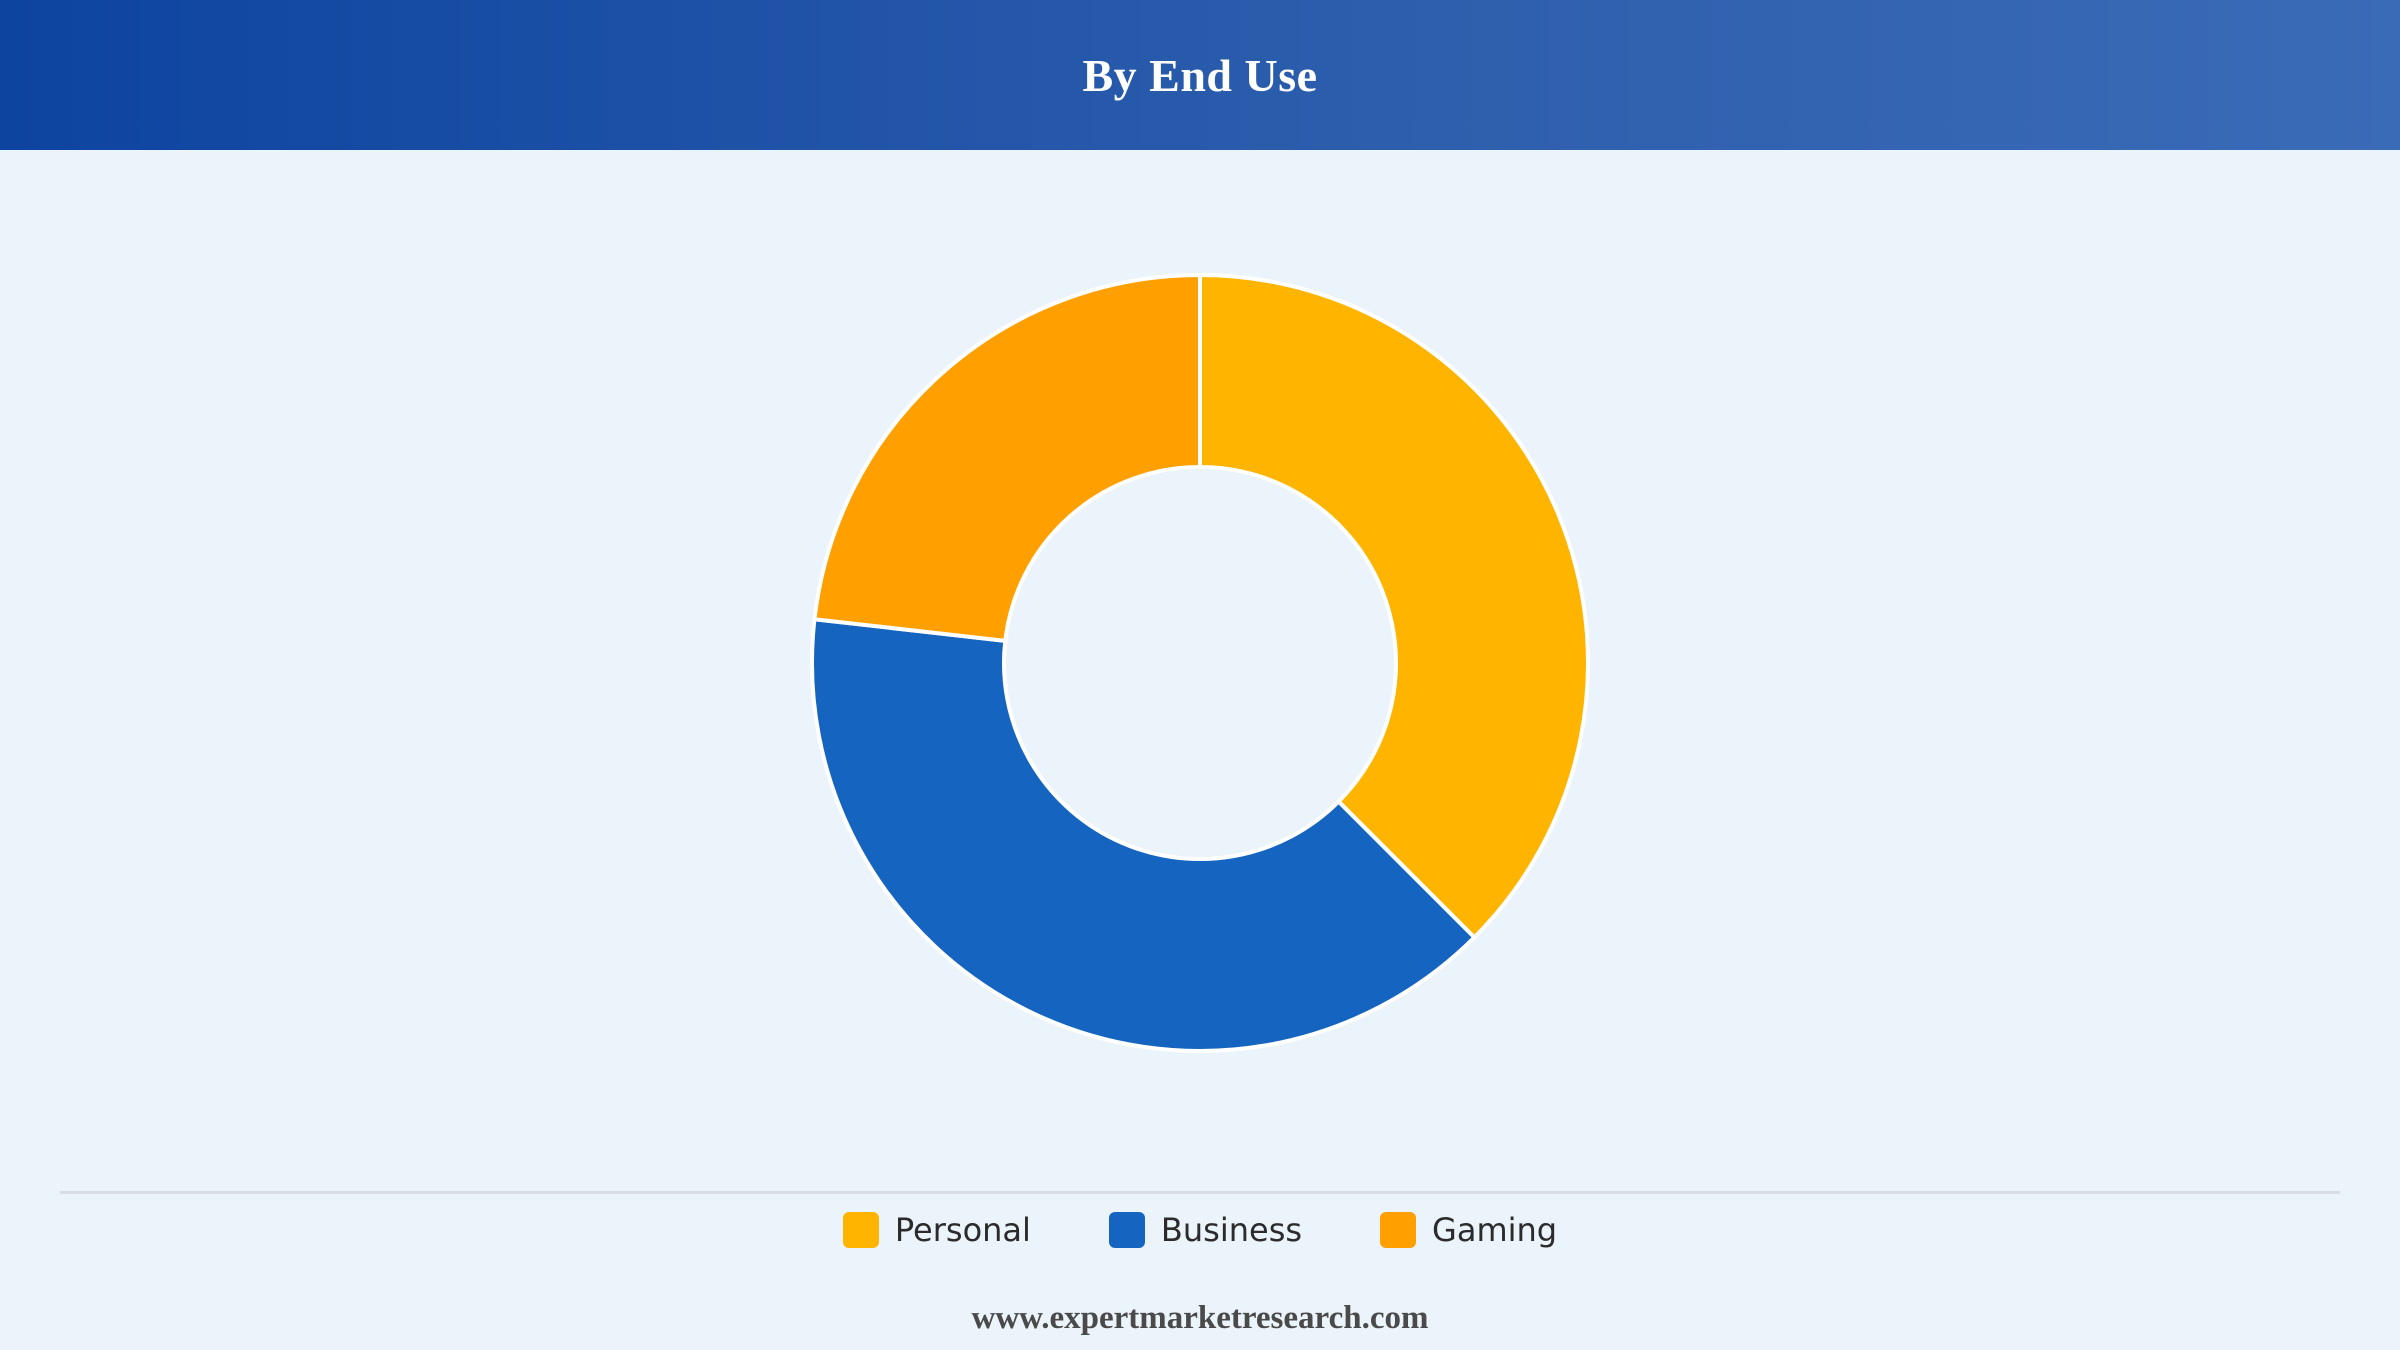 This screenshot has width=2400, height=1350. What do you see at coordinates (1495, 1230) in the screenshot?
I see `legend-label-gaming: Gaming` at bounding box center [1495, 1230].